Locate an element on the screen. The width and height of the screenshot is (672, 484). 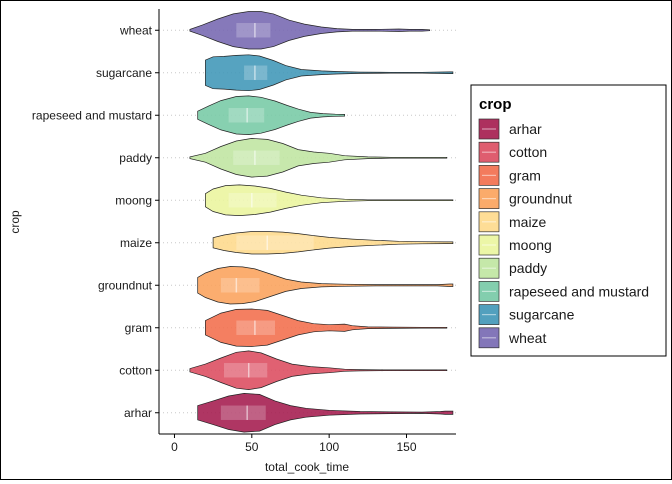
legend-item-gram: gram is located at coordinates (509, 175).